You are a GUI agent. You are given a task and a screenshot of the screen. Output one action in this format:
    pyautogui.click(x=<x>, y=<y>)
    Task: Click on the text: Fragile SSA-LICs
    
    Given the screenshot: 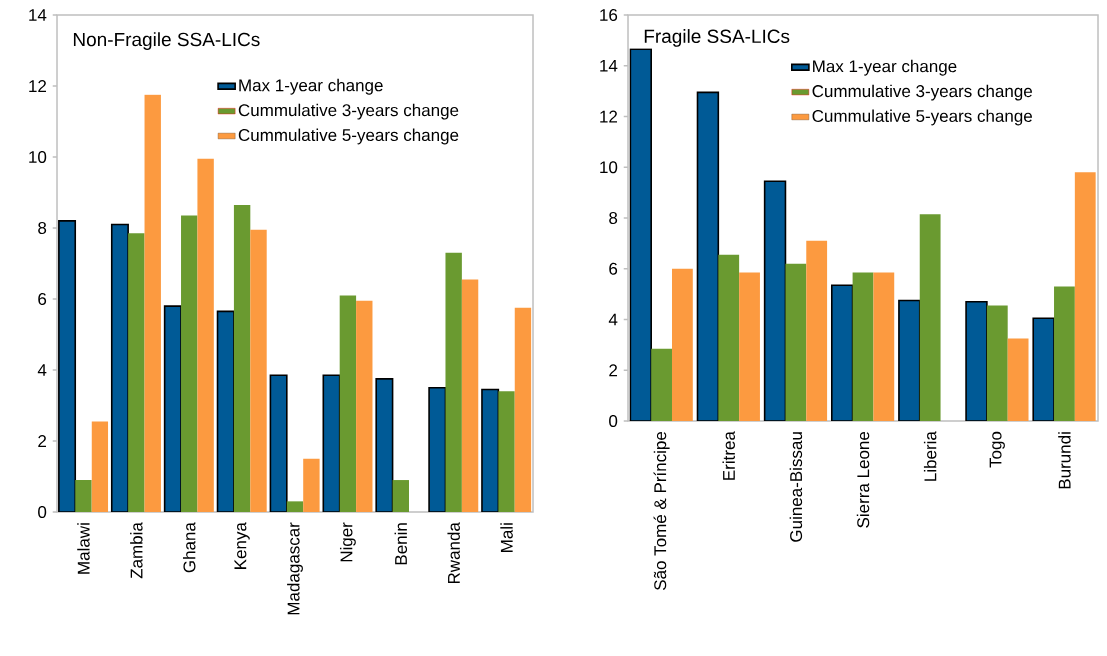 What is the action you would take?
    pyautogui.click(x=717, y=38)
    